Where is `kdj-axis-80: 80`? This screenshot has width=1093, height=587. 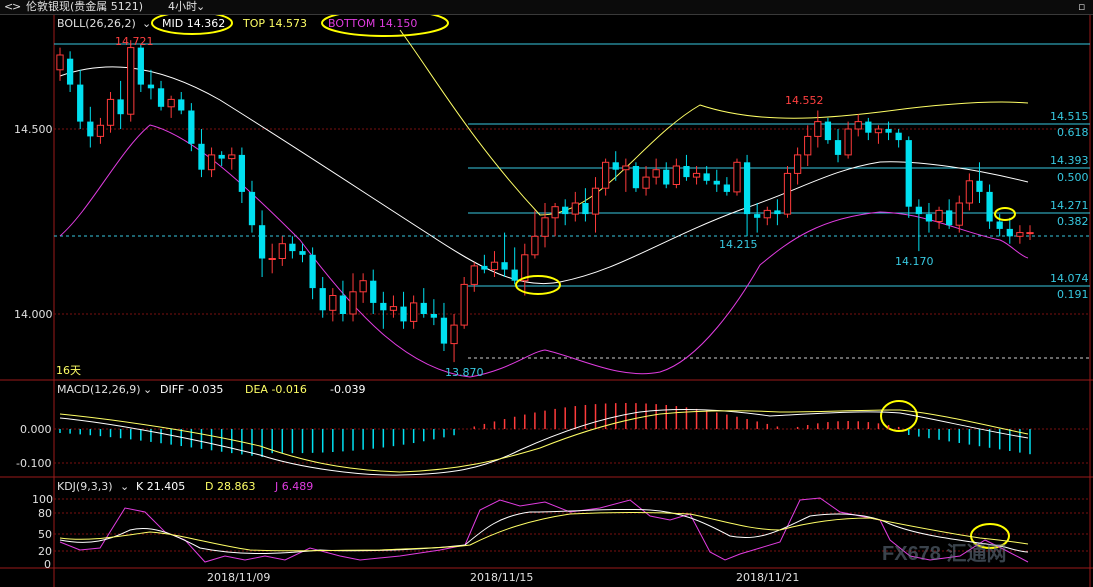
kdj-axis-80: 80 is located at coordinates (45, 513).